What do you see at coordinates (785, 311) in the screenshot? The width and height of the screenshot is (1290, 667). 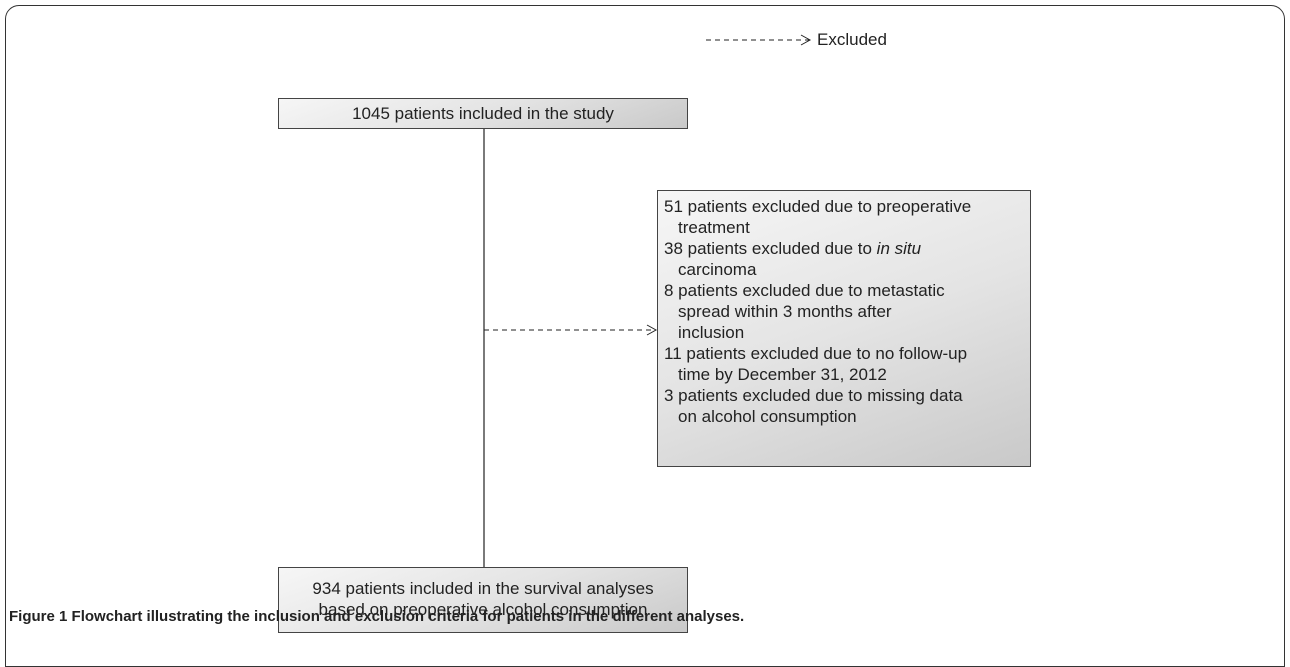 I see `text: spread within 3 months after` at bounding box center [785, 311].